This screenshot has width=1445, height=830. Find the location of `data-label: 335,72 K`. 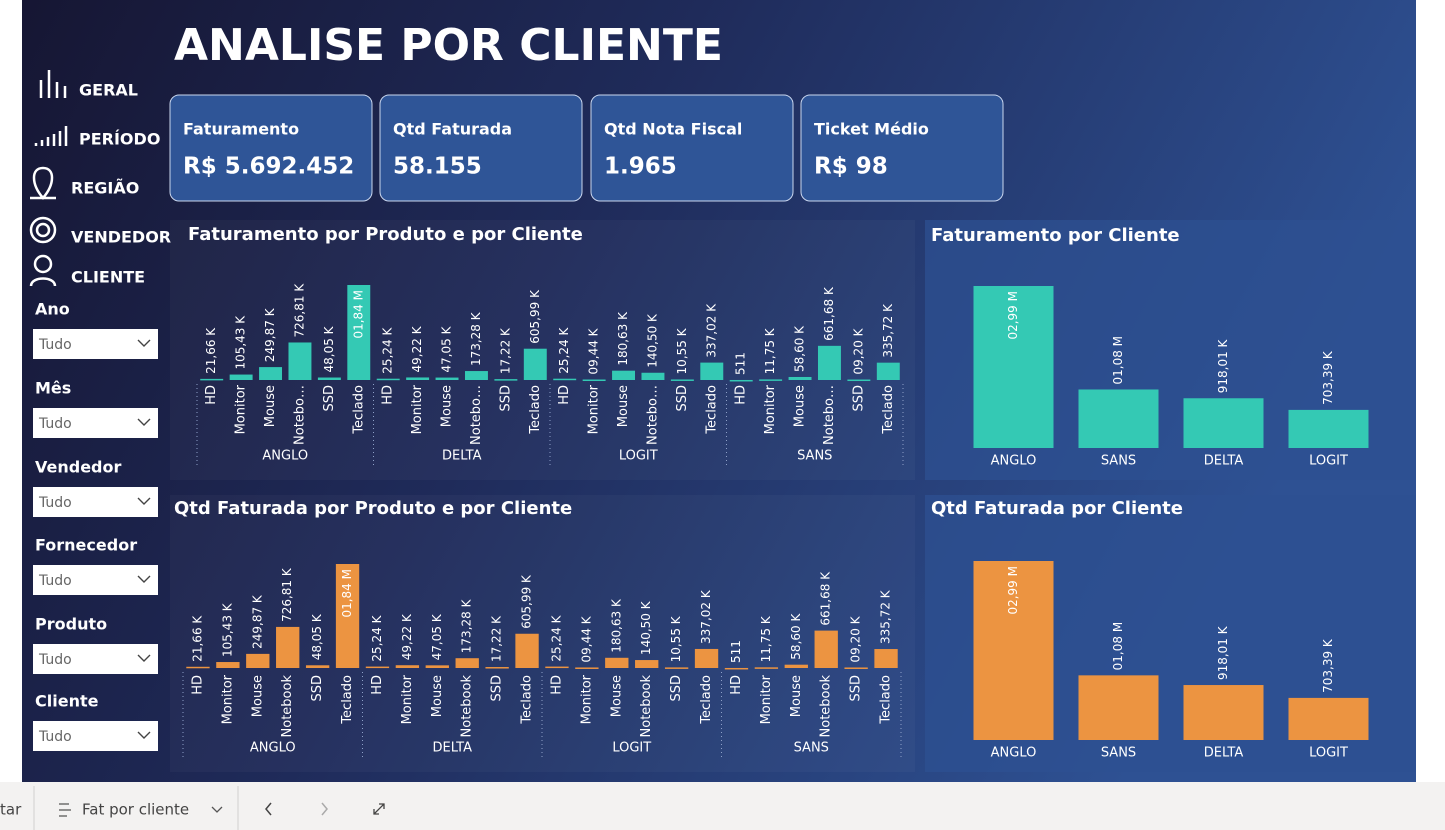

data-label: 335,72 K is located at coordinates (888, 330).